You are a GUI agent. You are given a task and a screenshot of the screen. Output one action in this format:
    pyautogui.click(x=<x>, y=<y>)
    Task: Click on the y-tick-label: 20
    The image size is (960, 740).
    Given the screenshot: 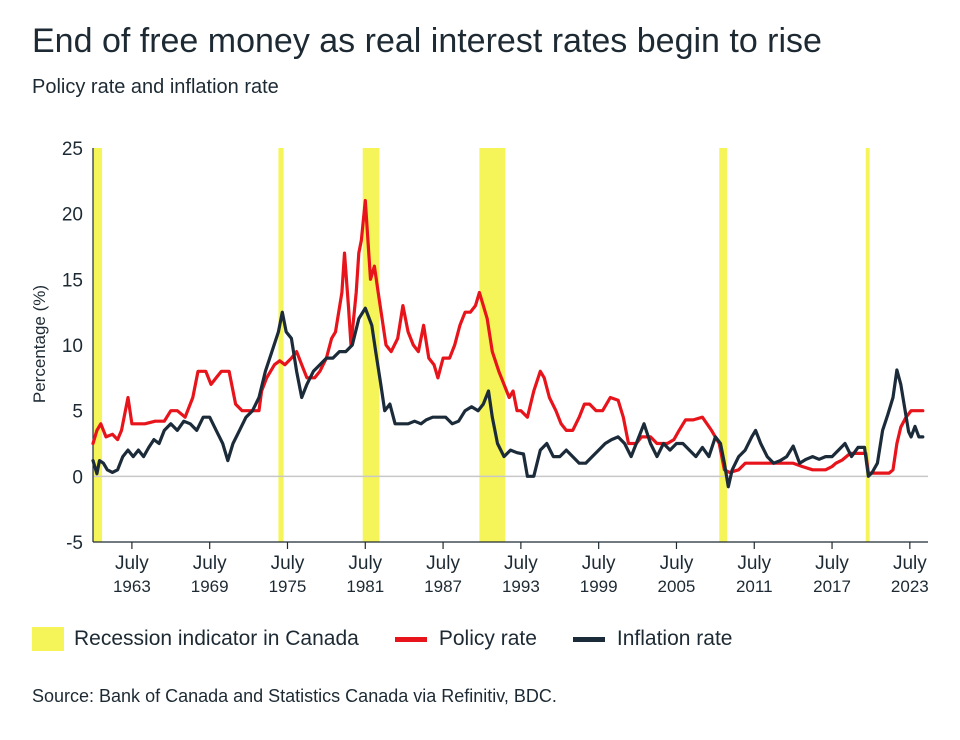 What is the action you would take?
    pyautogui.click(x=72, y=215)
    